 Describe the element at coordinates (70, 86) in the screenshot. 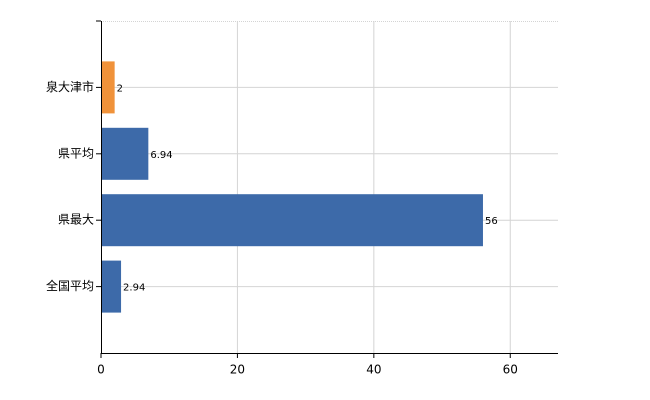

I see `y-tick-label: 泉大津市` at that location.